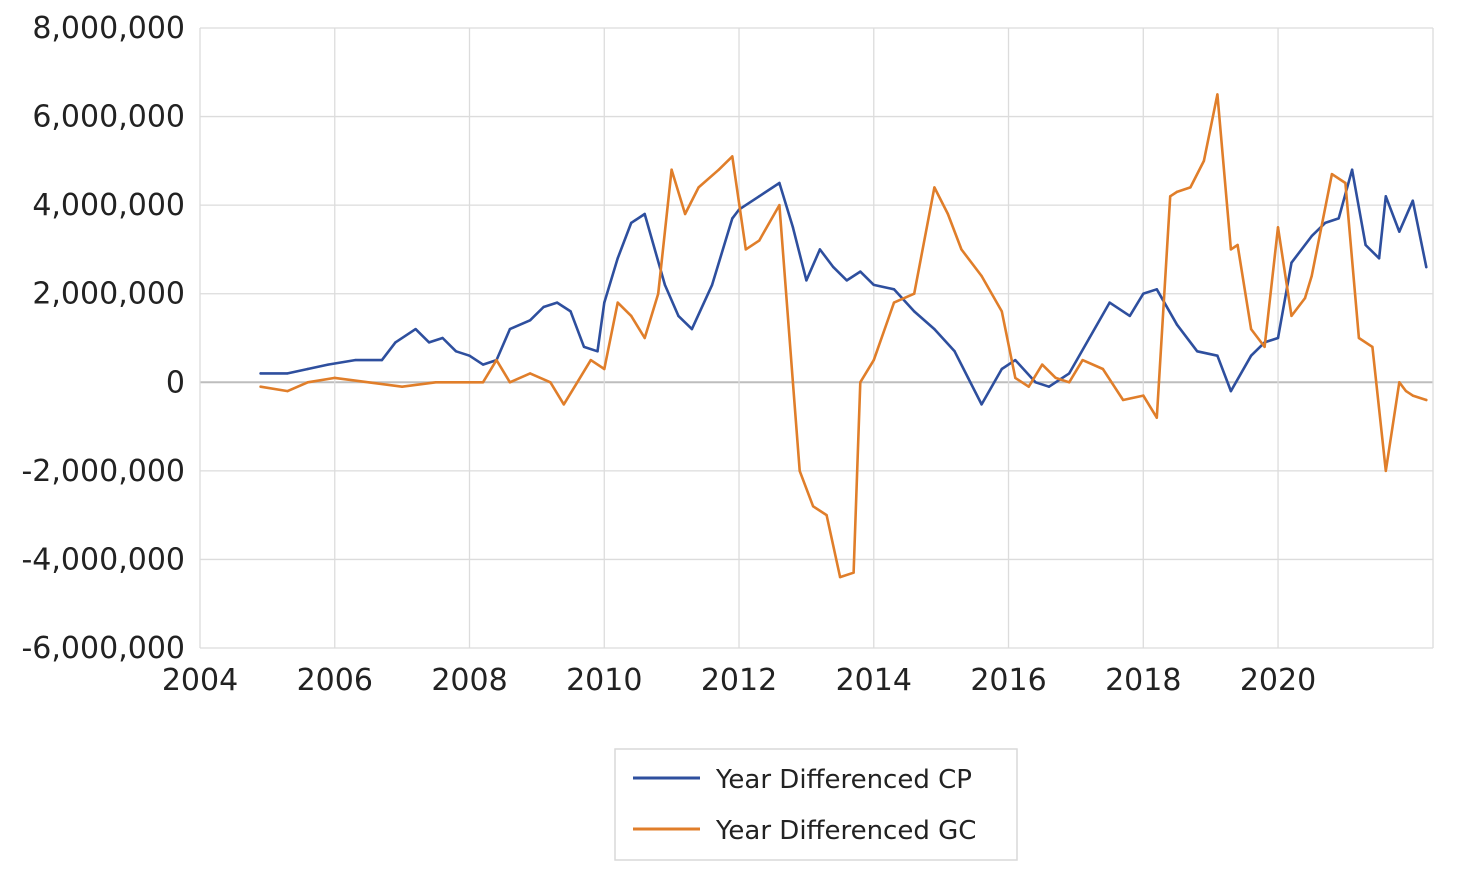 The width and height of the screenshot is (1465, 869). I want to click on y-tick-label: -2,000,000, so click(103, 471).